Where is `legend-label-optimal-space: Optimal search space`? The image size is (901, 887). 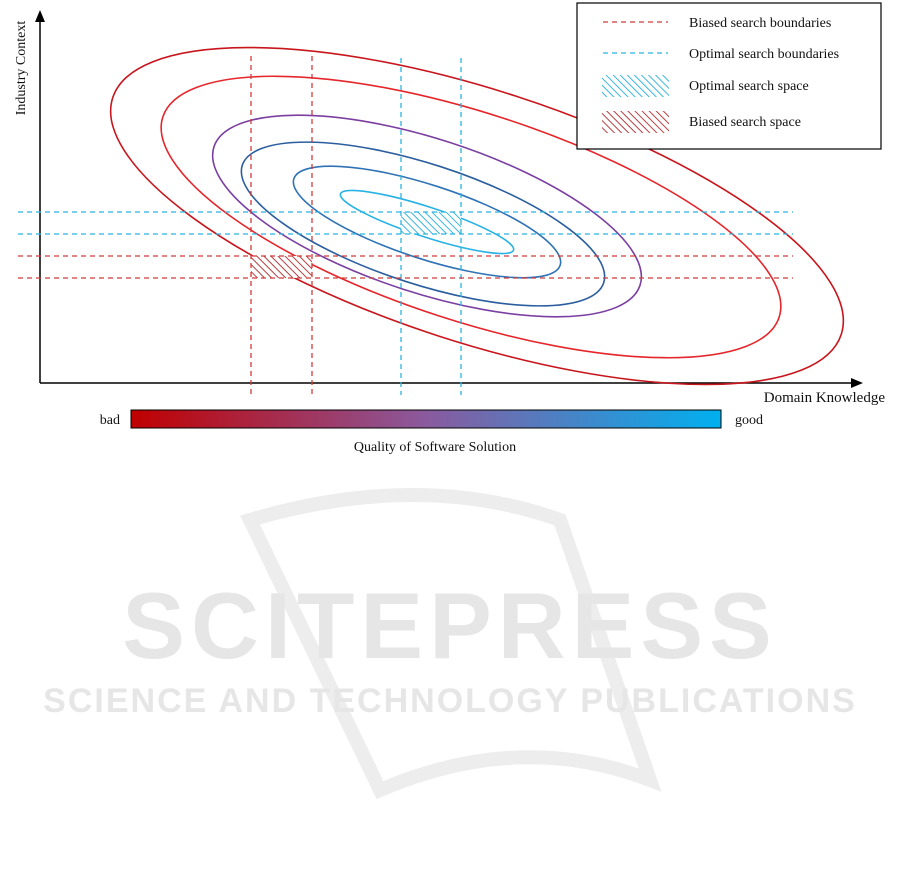 legend-label-optimal-space: Optimal search space is located at coordinates (749, 86).